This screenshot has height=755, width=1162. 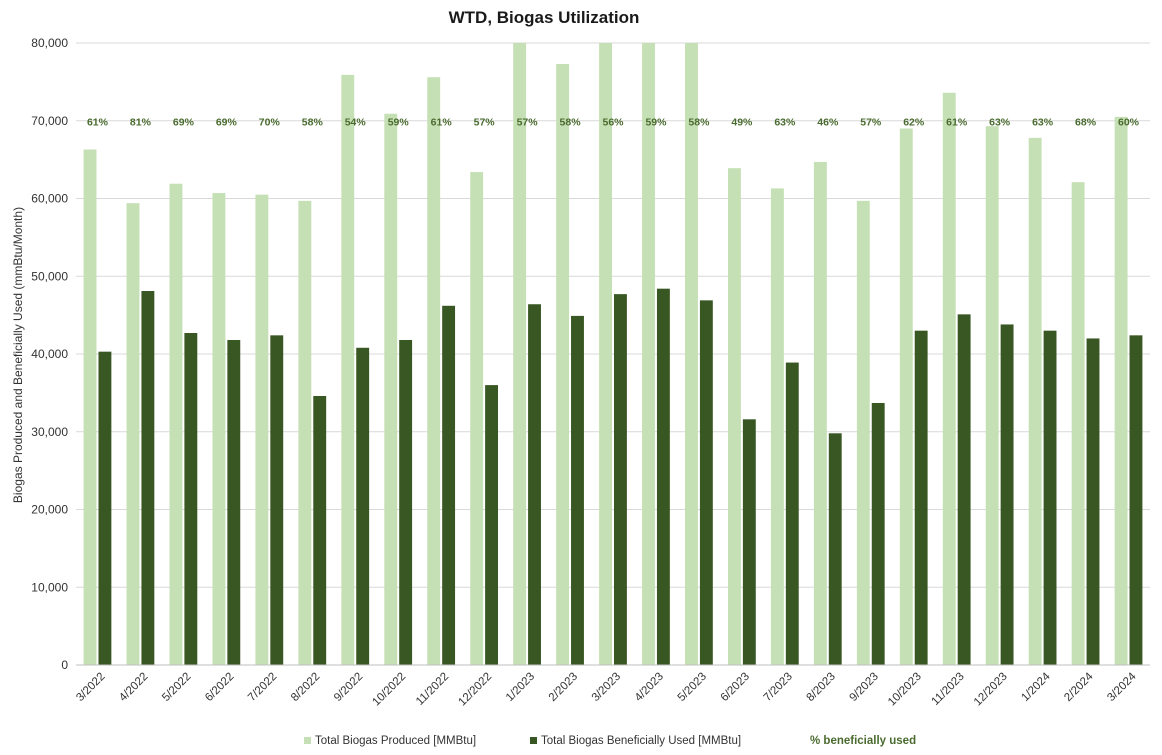 What do you see at coordinates (991, 690) in the screenshot?
I see `x-tick-label: 12/2023` at bounding box center [991, 690].